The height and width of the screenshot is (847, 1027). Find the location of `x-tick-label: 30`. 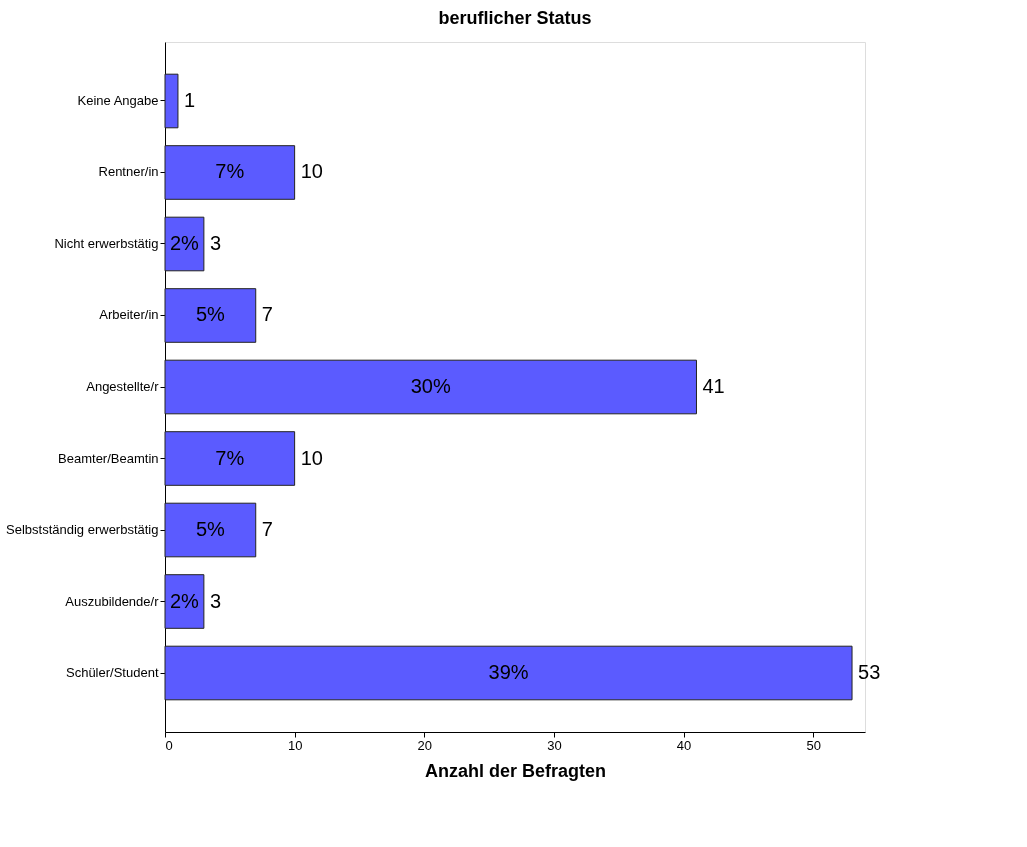

x-tick-label: 30 is located at coordinates (554, 745).